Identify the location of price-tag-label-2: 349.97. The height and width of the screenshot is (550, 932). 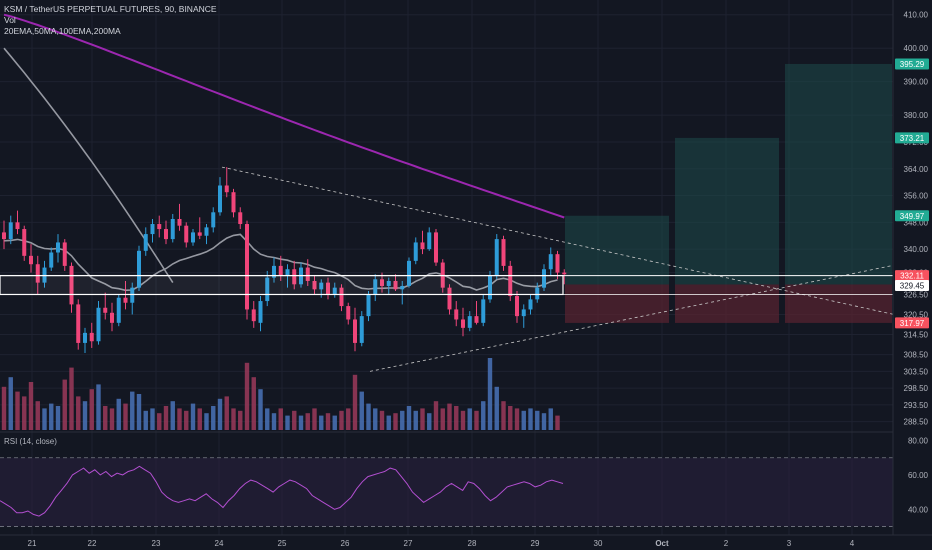
(912, 216).